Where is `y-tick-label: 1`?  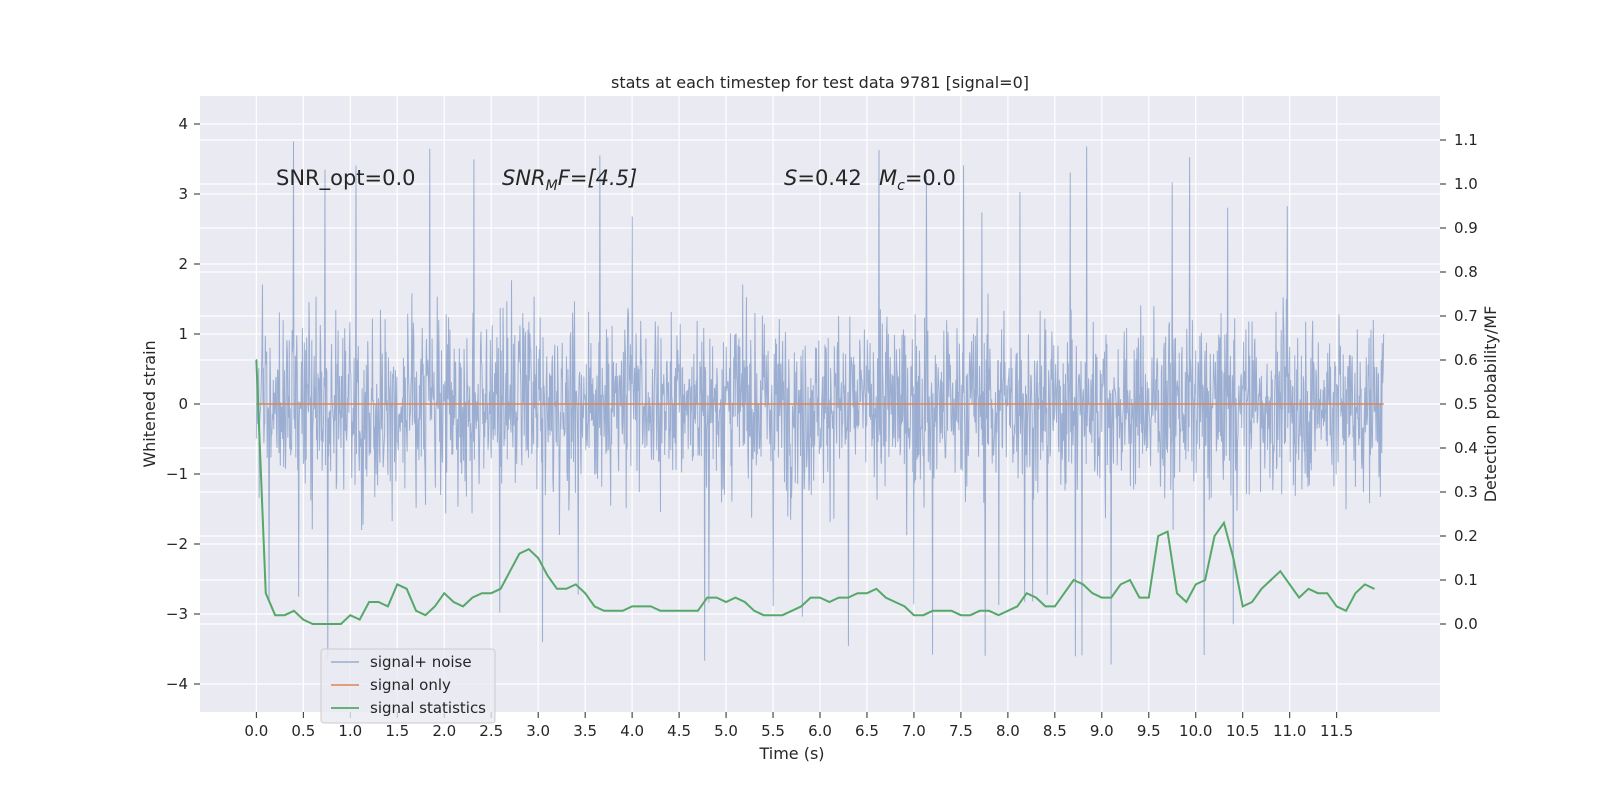 y-tick-label: 1 is located at coordinates (183, 334).